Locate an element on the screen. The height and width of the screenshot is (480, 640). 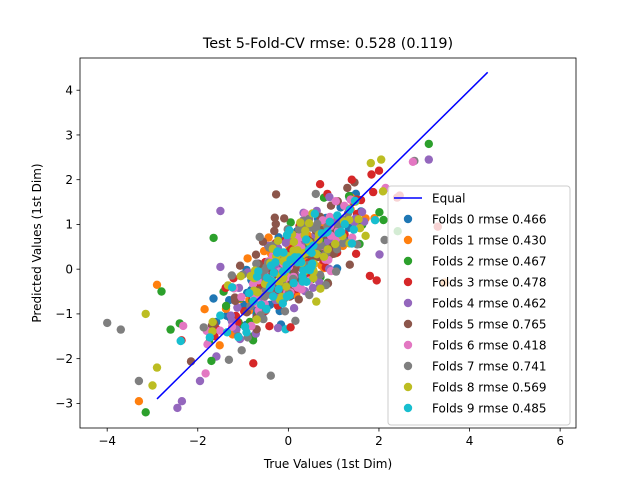
legend-label: Folds 1 rmse 0.430 is located at coordinates (489, 241).